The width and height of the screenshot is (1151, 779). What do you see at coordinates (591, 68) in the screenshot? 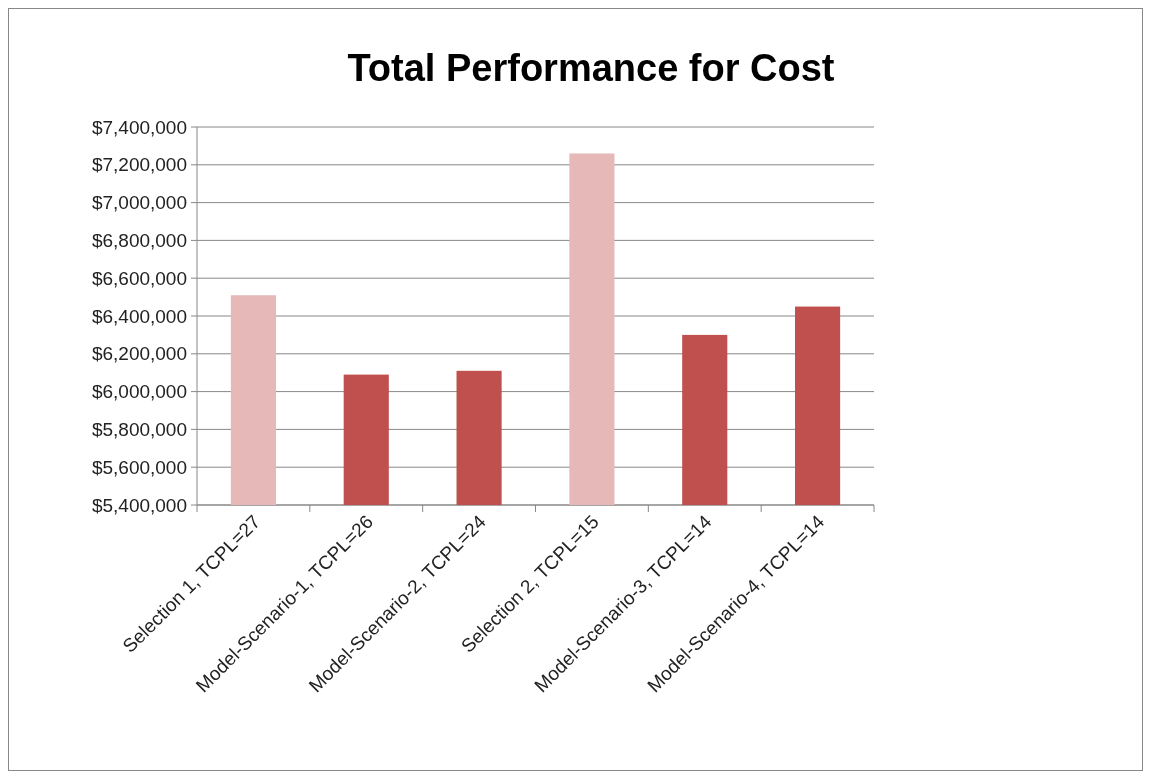
I see `chart-title: Total Performance for Cost` at bounding box center [591, 68].